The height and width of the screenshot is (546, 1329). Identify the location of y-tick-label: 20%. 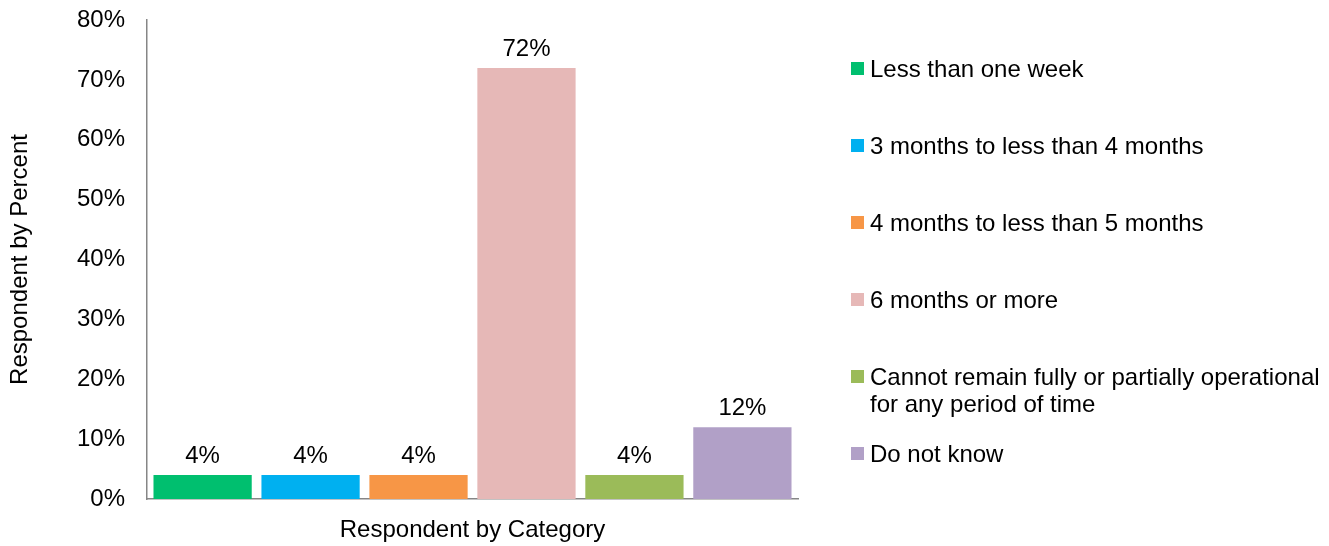
(100, 377).